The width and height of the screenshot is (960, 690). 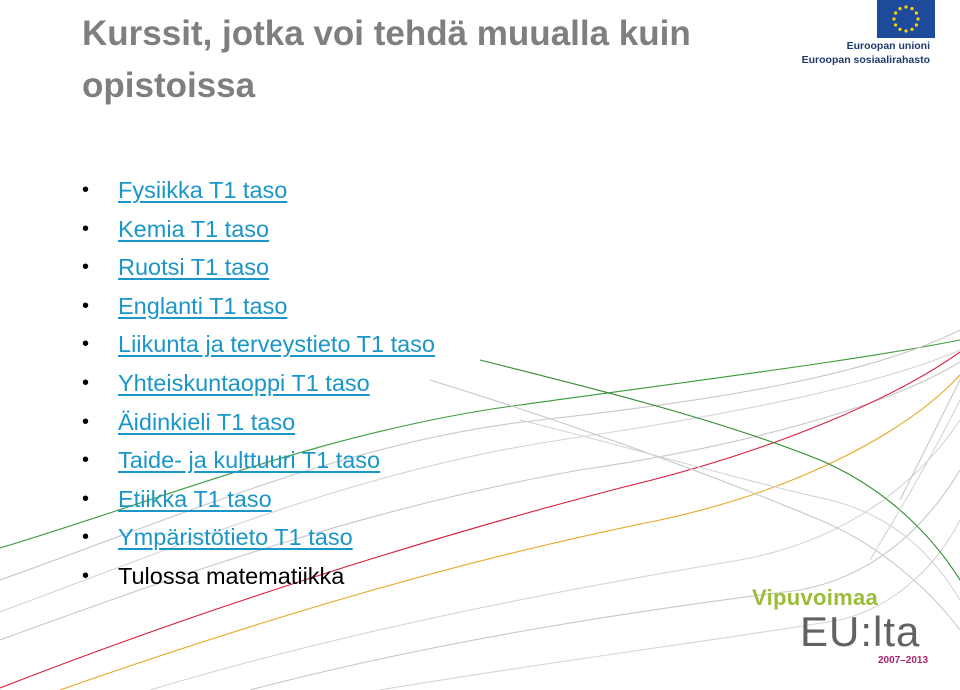 I want to click on list-item: • Kemia T1 taso, so click(x=257, y=229).